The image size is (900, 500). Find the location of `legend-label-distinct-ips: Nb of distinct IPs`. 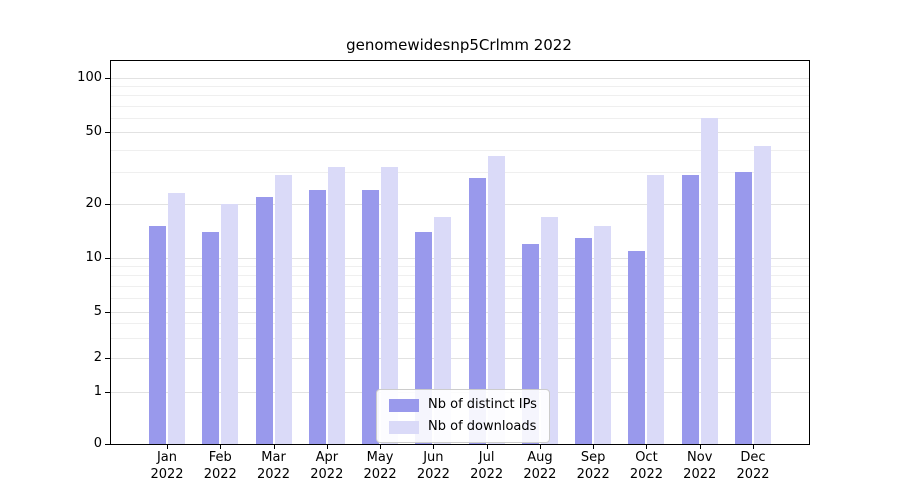

legend-label-distinct-ips: Nb of distinct IPs is located at coordinates (482, 404).